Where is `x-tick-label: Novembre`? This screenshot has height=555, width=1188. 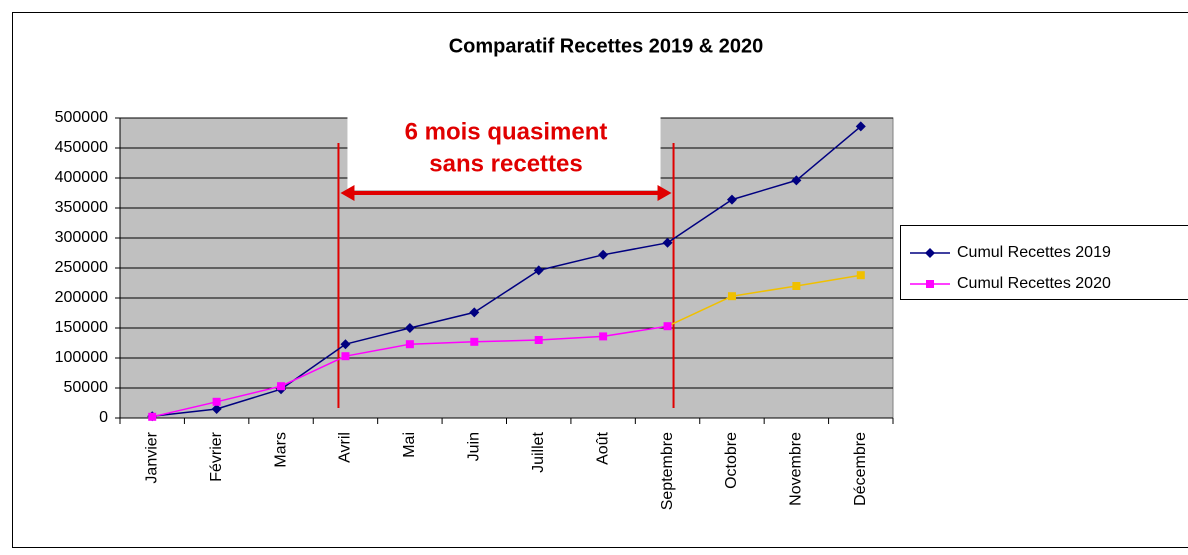 x-tick-label: Novembre is located at coordinates (796, 469).